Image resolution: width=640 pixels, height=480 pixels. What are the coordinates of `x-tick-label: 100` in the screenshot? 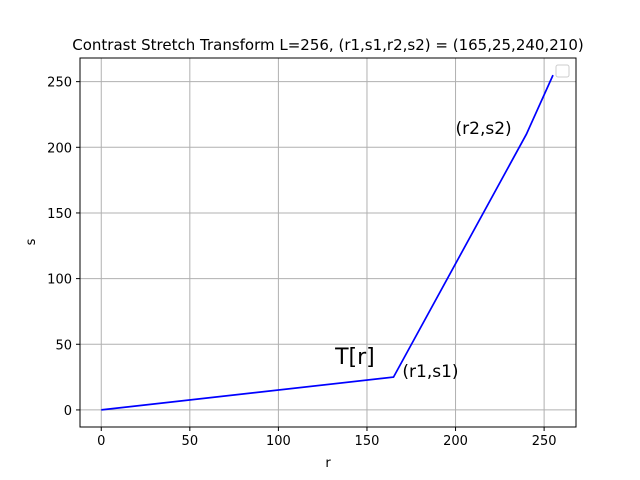 It's located at (278, 441).